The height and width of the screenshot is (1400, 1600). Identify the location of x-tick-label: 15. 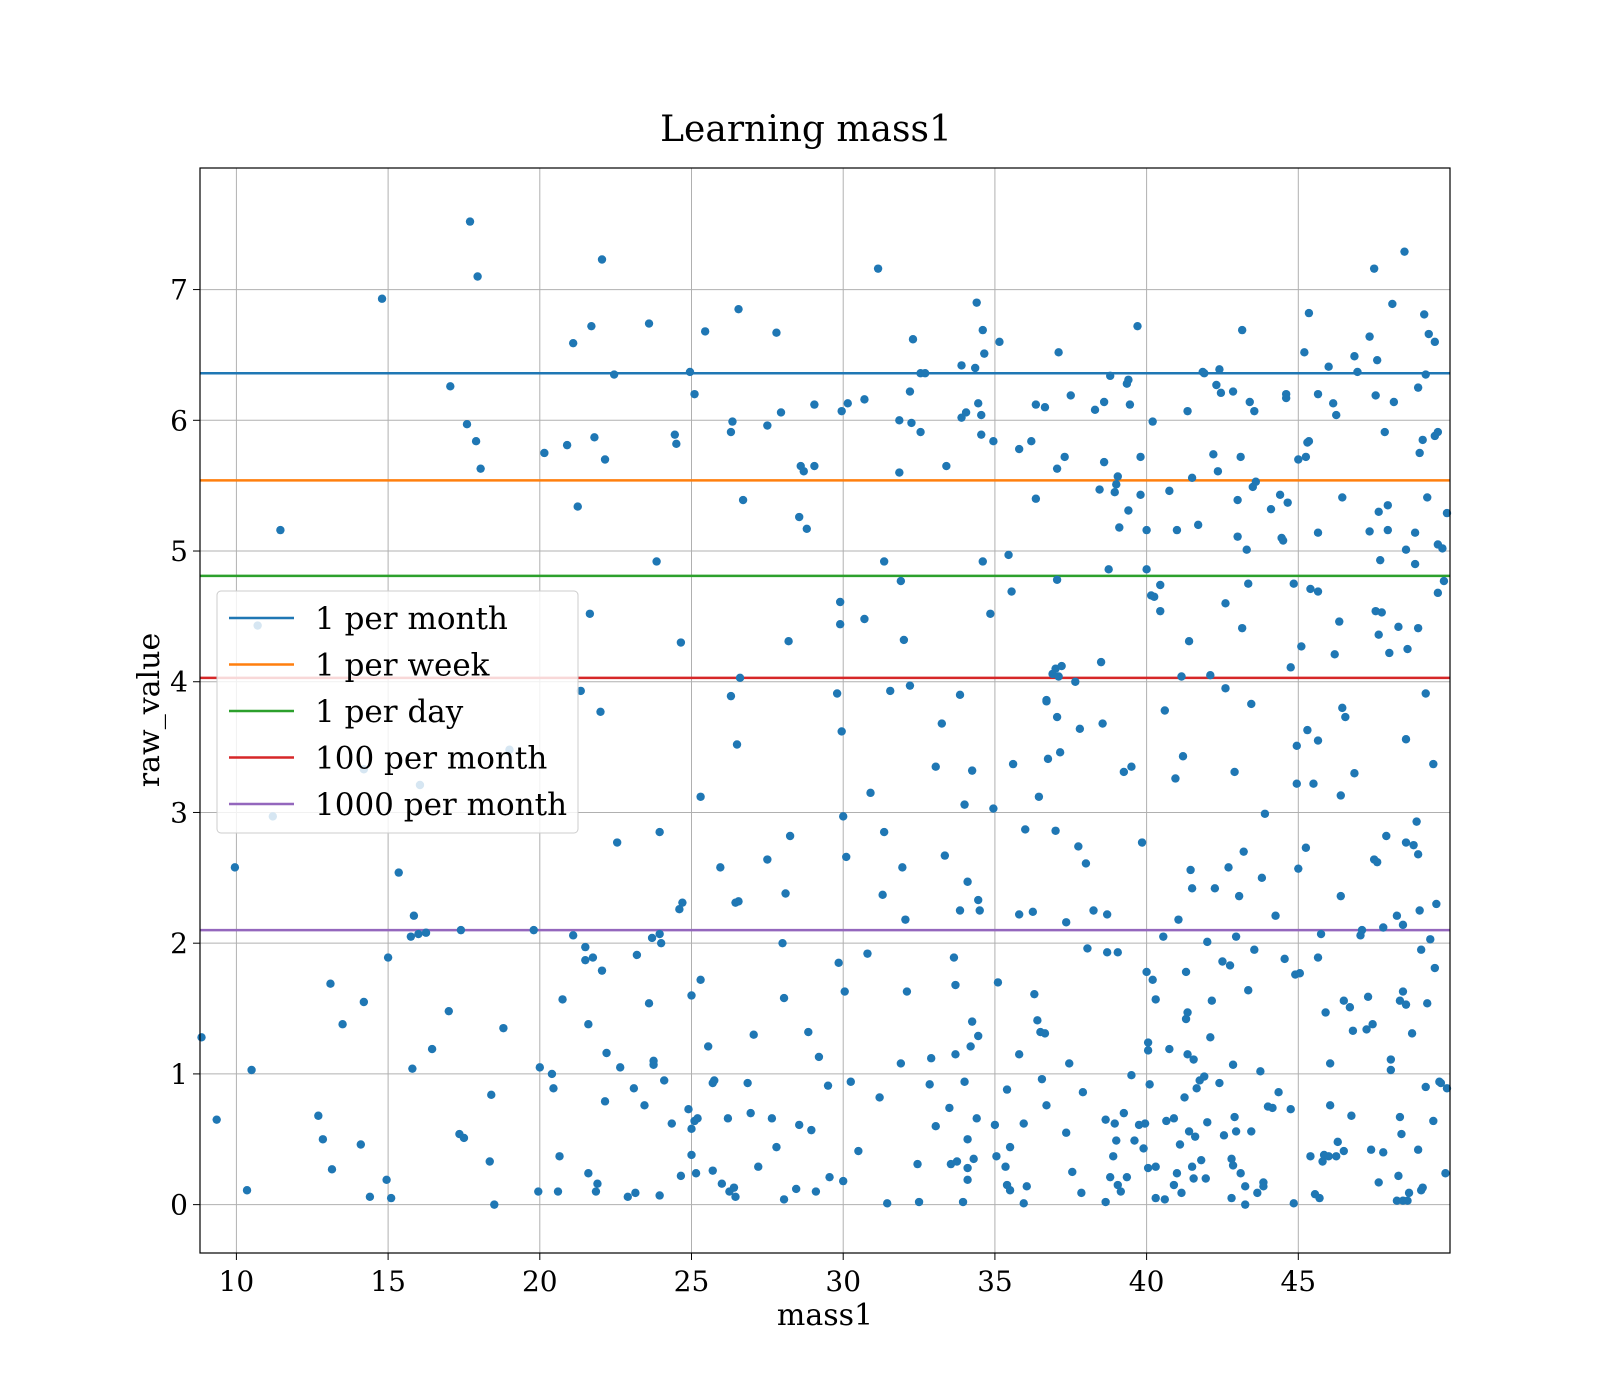
(388, 1281).